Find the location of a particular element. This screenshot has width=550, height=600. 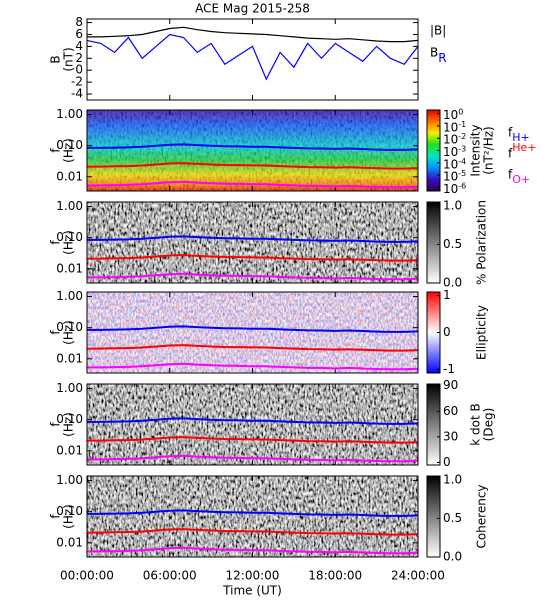

legend-label: BR is located at coordinates (438, 55).